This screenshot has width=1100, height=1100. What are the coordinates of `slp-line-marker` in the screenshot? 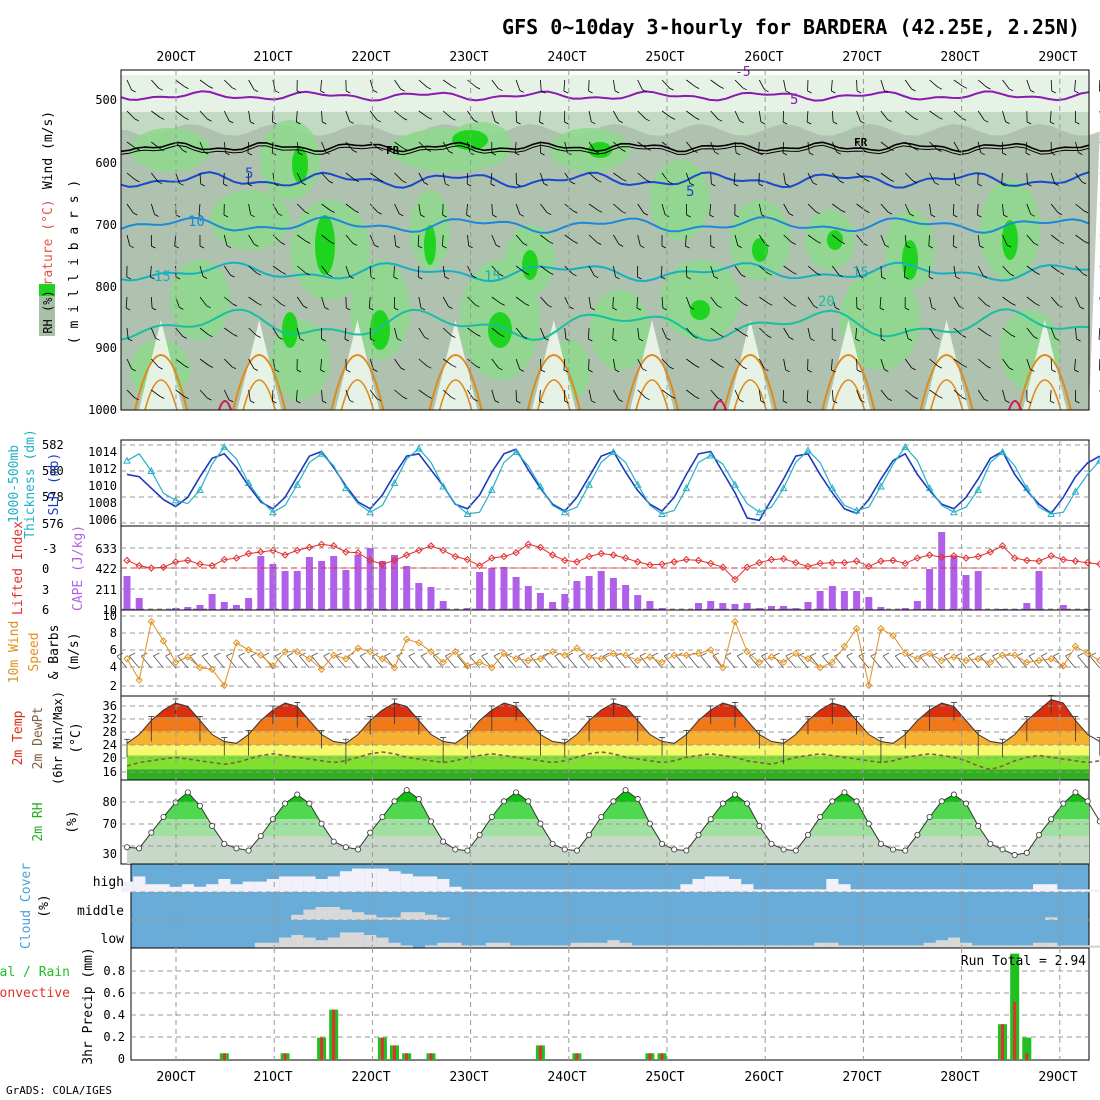 It's located at (783, 488).